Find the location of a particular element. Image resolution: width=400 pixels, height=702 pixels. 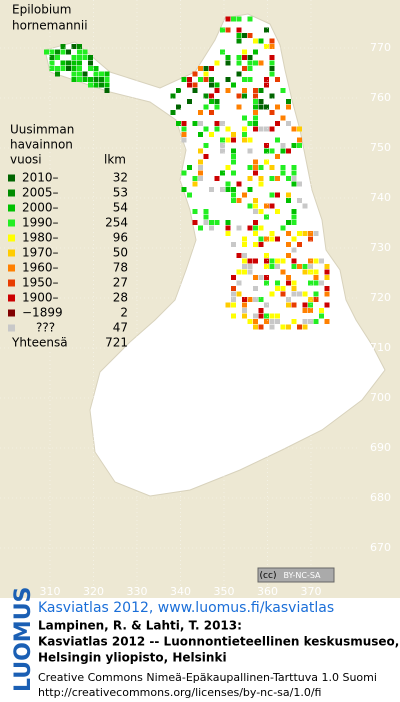

legend-count: 47 is located at coordinates (120, 328).